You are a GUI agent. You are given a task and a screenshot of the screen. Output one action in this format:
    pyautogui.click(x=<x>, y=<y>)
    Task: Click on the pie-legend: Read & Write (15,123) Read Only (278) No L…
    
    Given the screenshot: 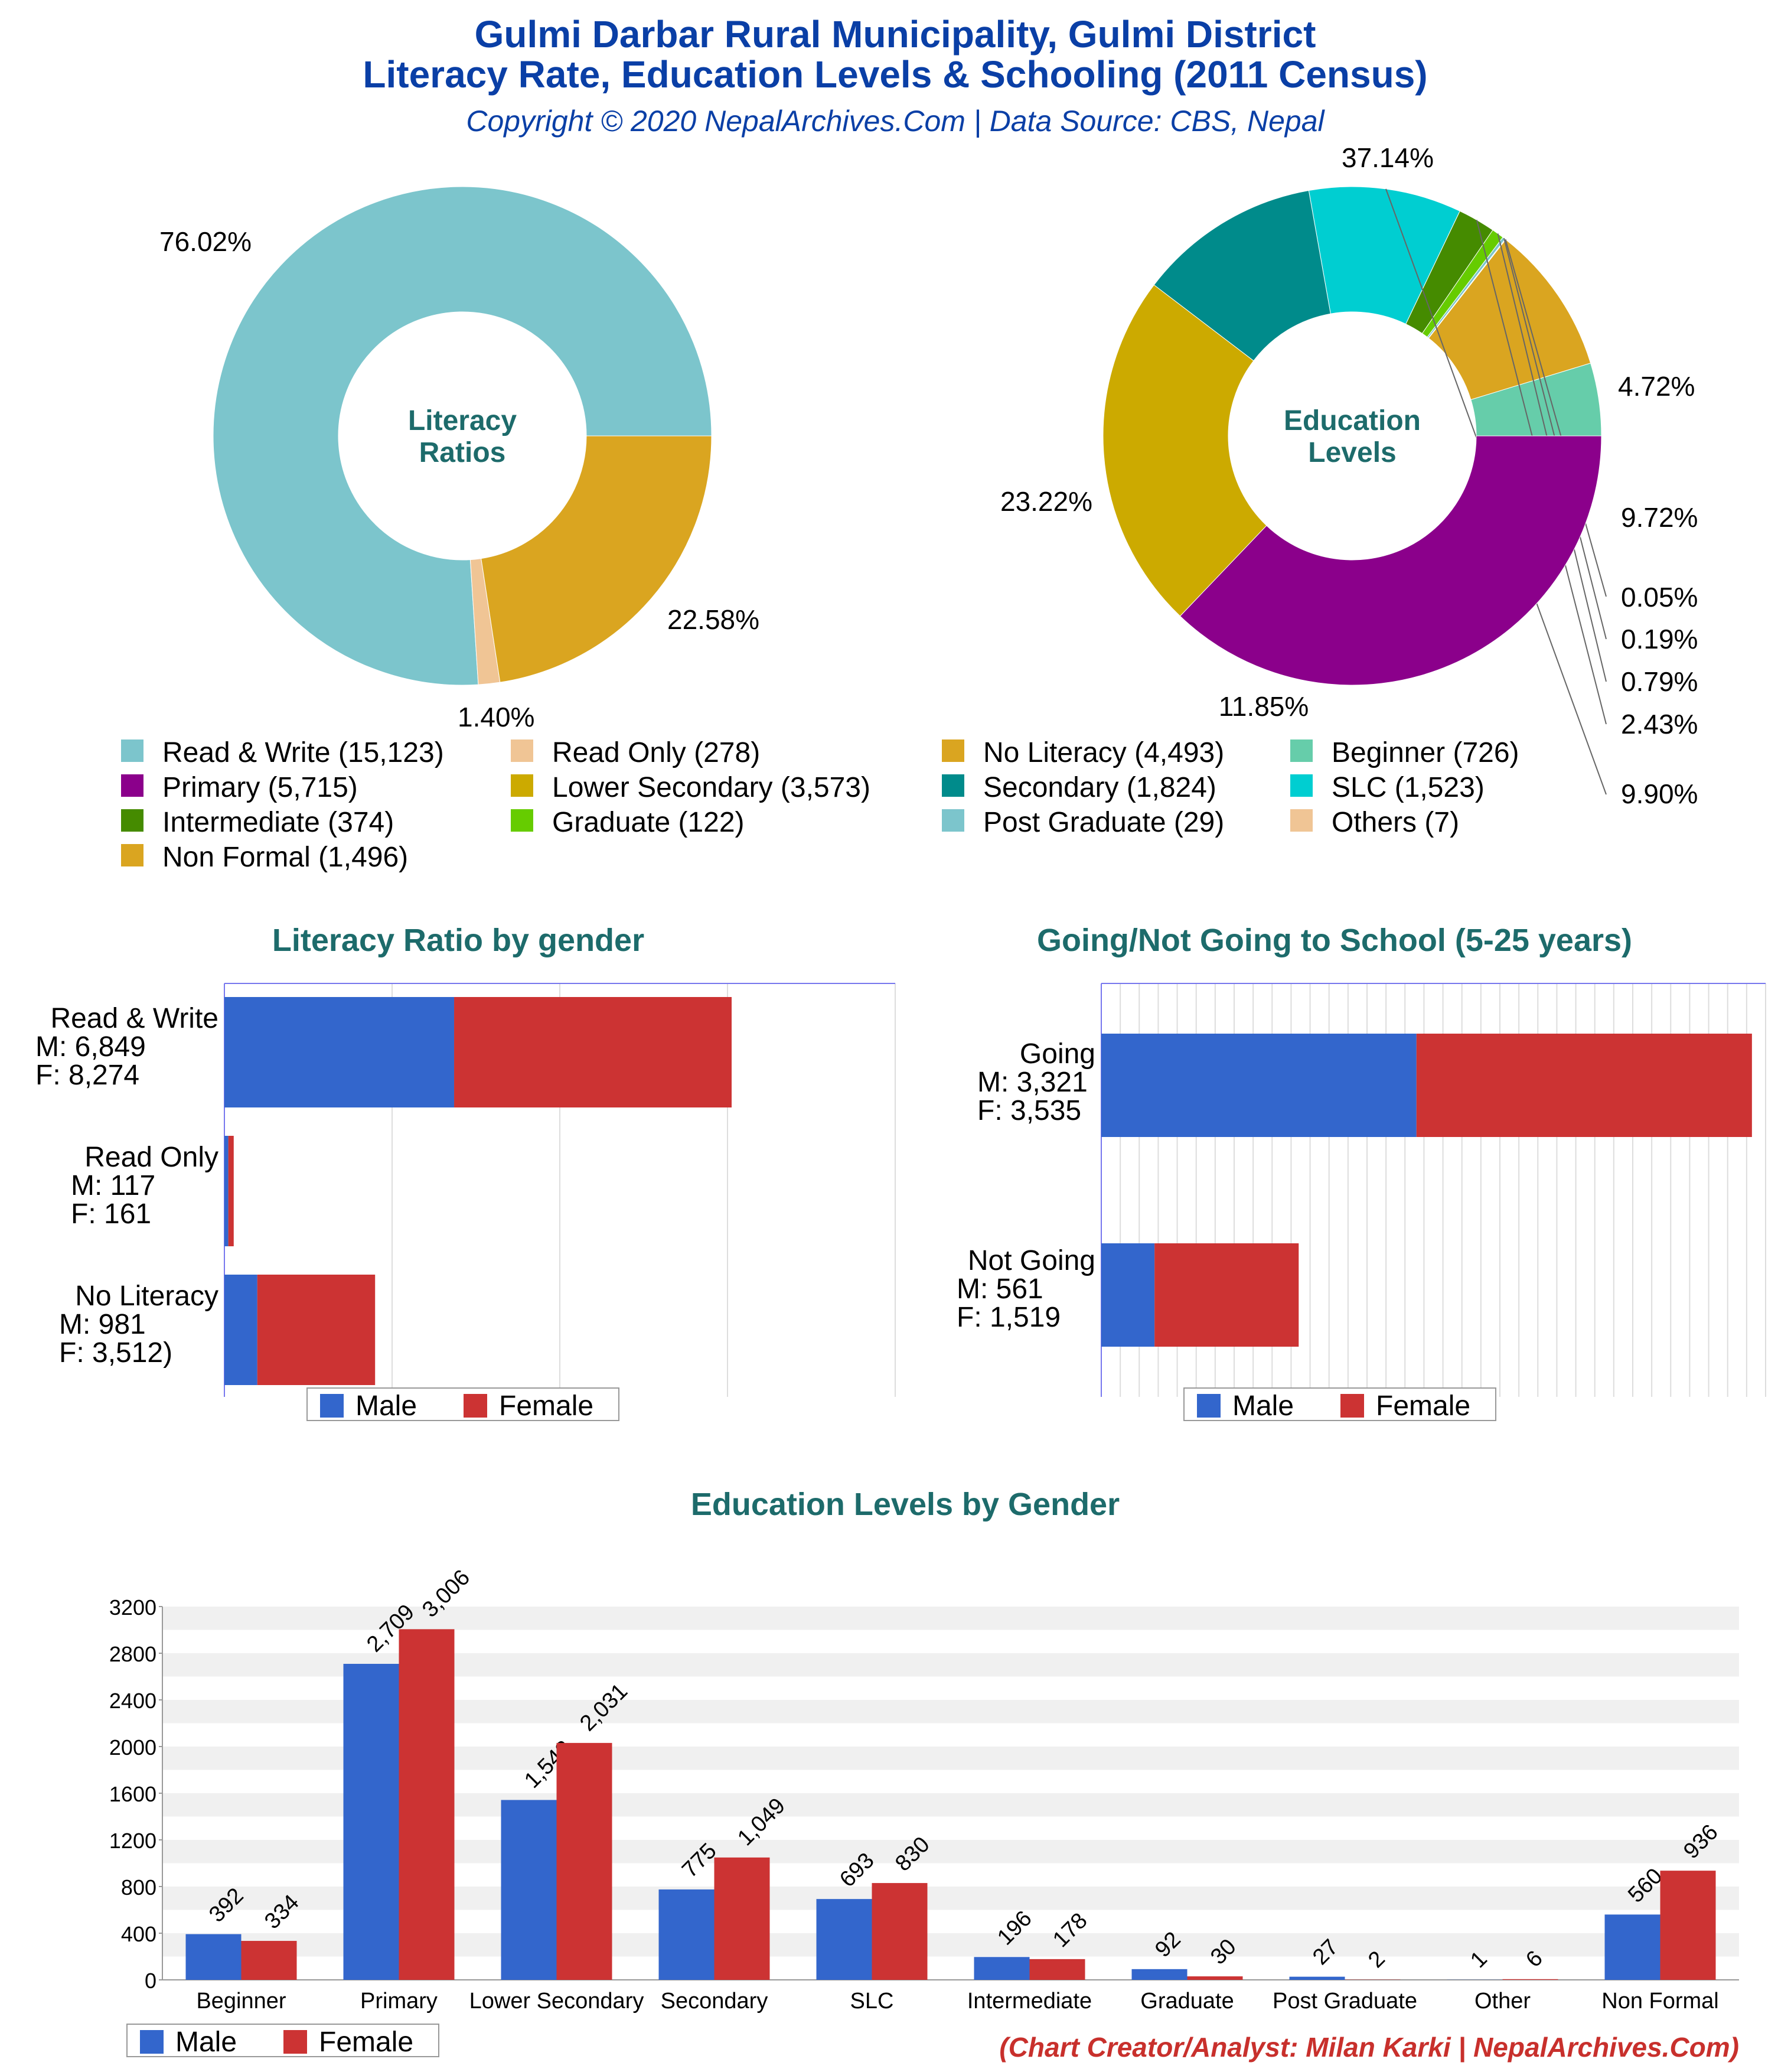 What is the action you would take?
    pyautogui.click(x=820, y=805)
    